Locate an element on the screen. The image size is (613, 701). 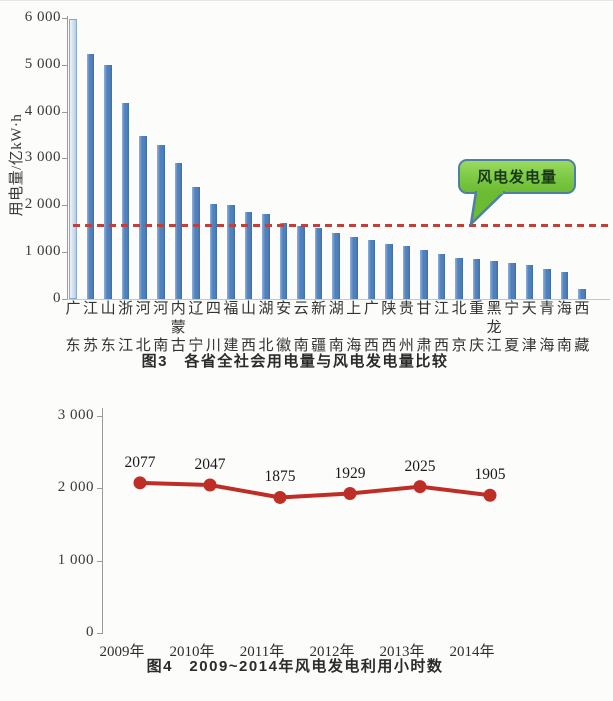
x-label-安徽: 安徽 is located at coordinates (283, 328).